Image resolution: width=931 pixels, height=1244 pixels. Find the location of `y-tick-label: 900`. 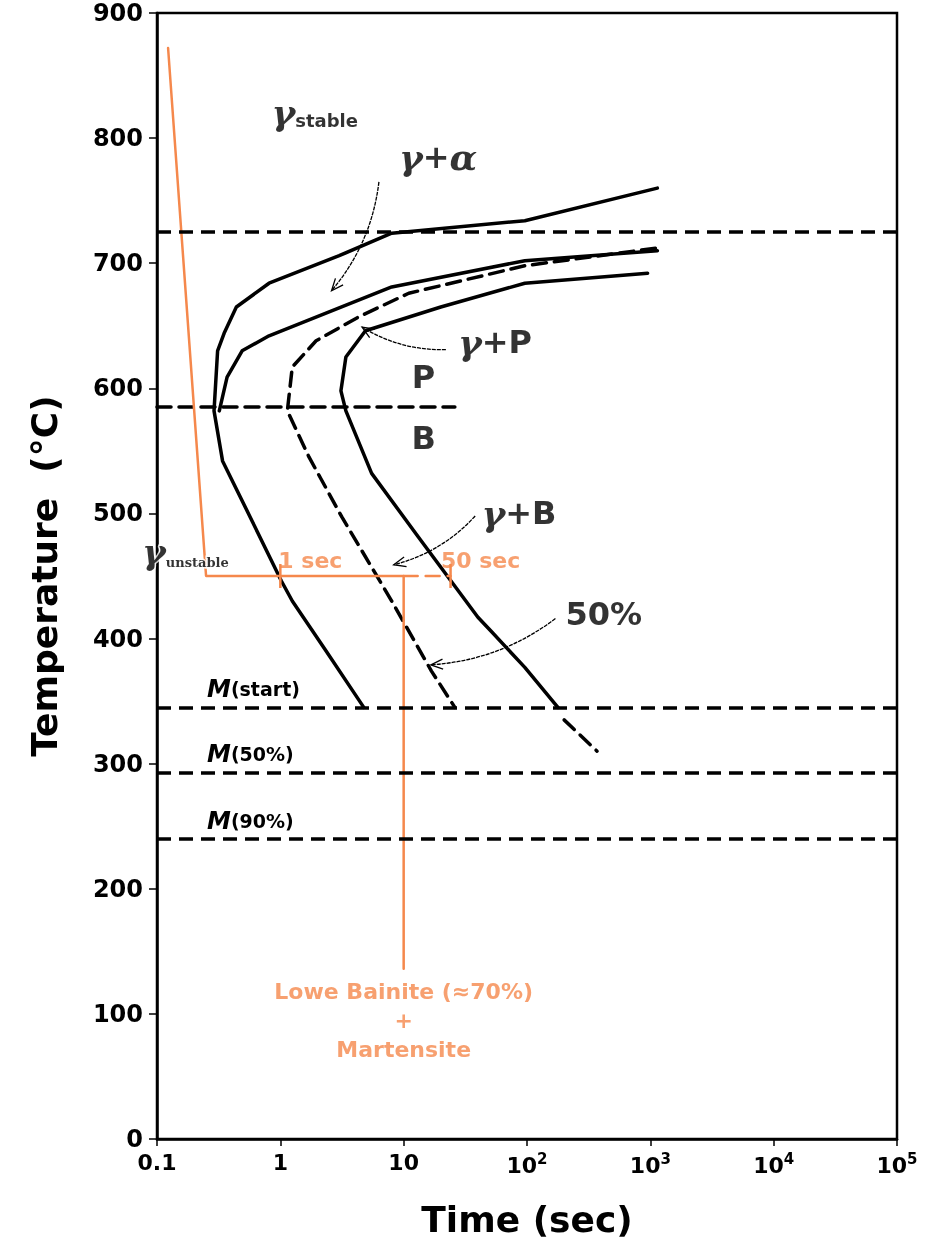

y-tick-label: 900 is located at coordinates (117, 13).